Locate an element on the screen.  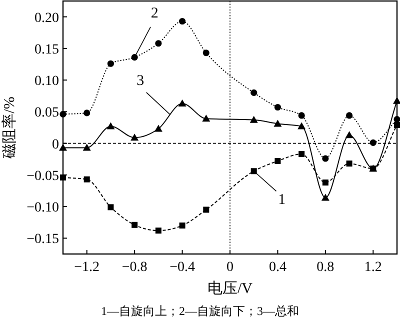
x-tick-label: 0.8 is located at coordinates (325, 267).